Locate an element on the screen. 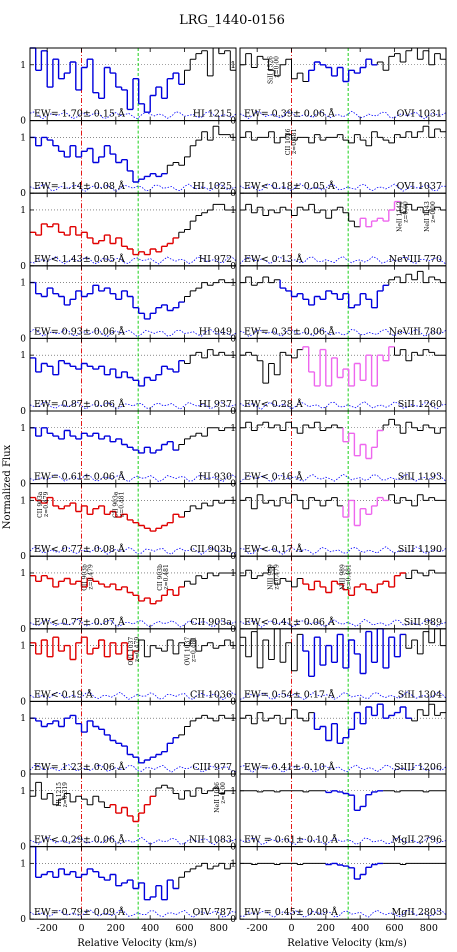 This screenshot has width=457, height=952. ion-label: NII 1083 is located at coordinates (210, 840).